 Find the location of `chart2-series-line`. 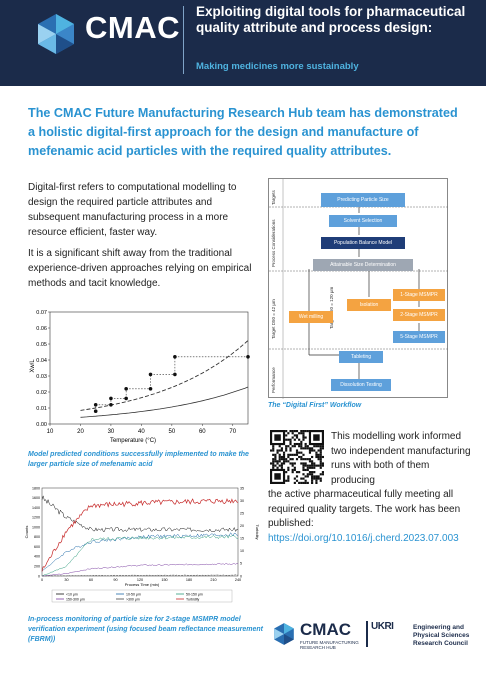

chart2-series-line is located at coordinates (140, 570).